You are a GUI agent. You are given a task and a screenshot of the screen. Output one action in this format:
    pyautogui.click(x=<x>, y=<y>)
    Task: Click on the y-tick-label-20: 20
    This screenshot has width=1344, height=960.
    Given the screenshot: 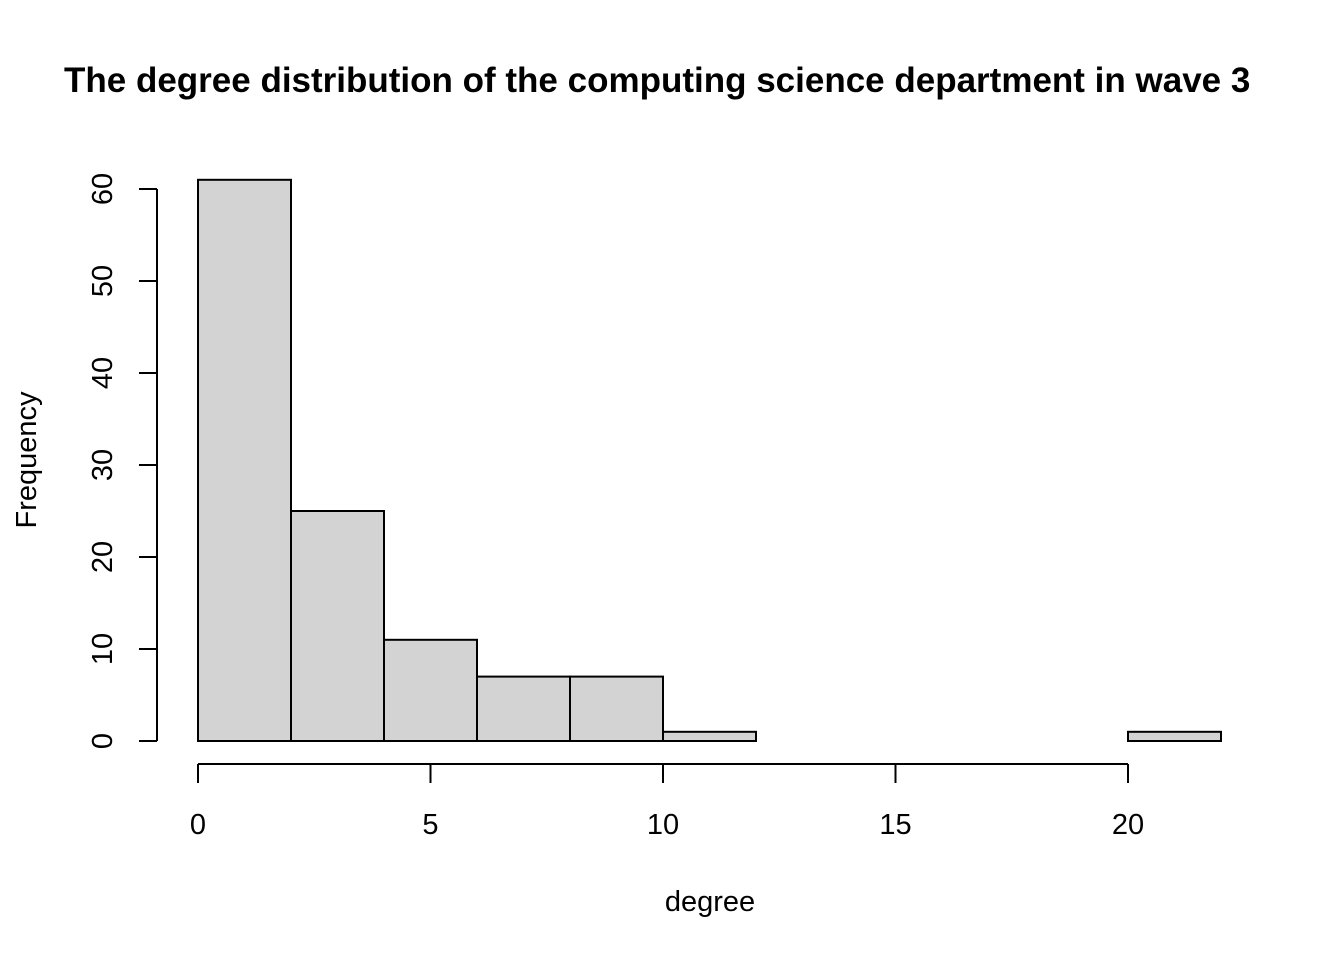 What is the action you would take?
    pyautogui.click(x=103, y=557)
    